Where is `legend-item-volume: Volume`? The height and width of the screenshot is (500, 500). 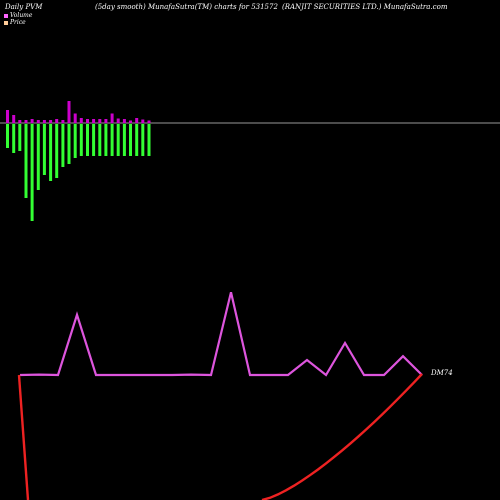
legend-item-volume: Volume is located at coordinates (18, 15).